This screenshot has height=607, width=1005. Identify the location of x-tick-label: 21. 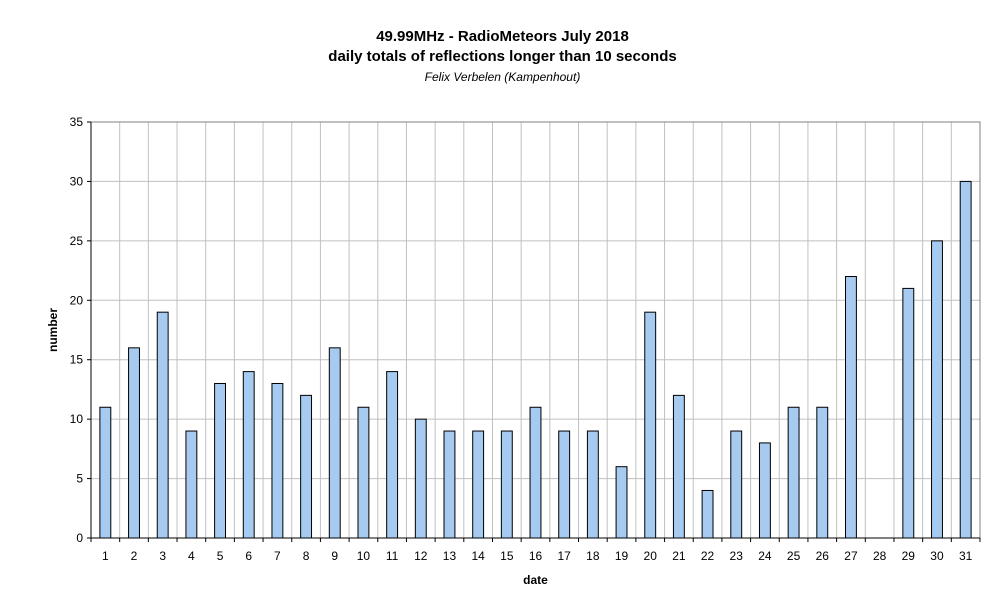
(679, 556).